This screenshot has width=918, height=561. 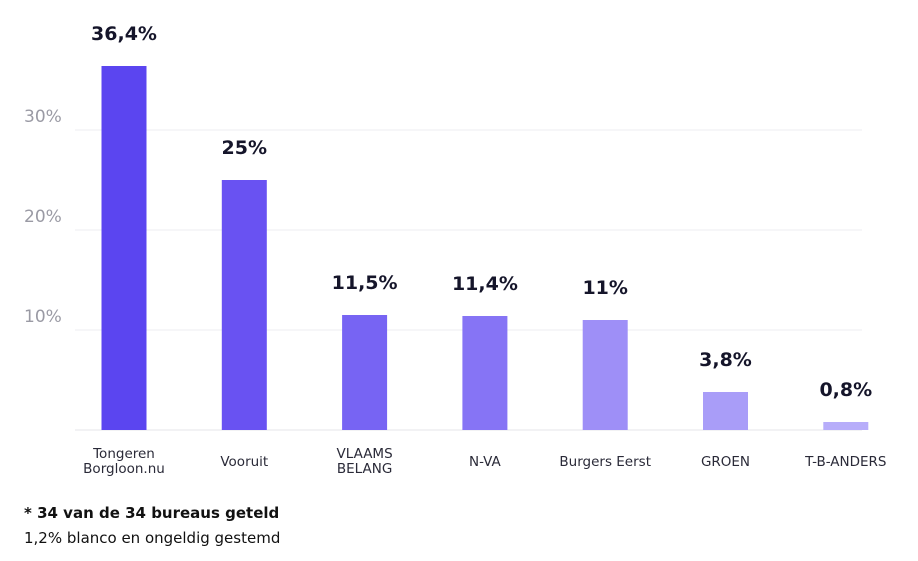 What do you see at coordinates (365, 283) in the screenshot?
I see `data-label: 11,5%` at bounding box center [365, 283].